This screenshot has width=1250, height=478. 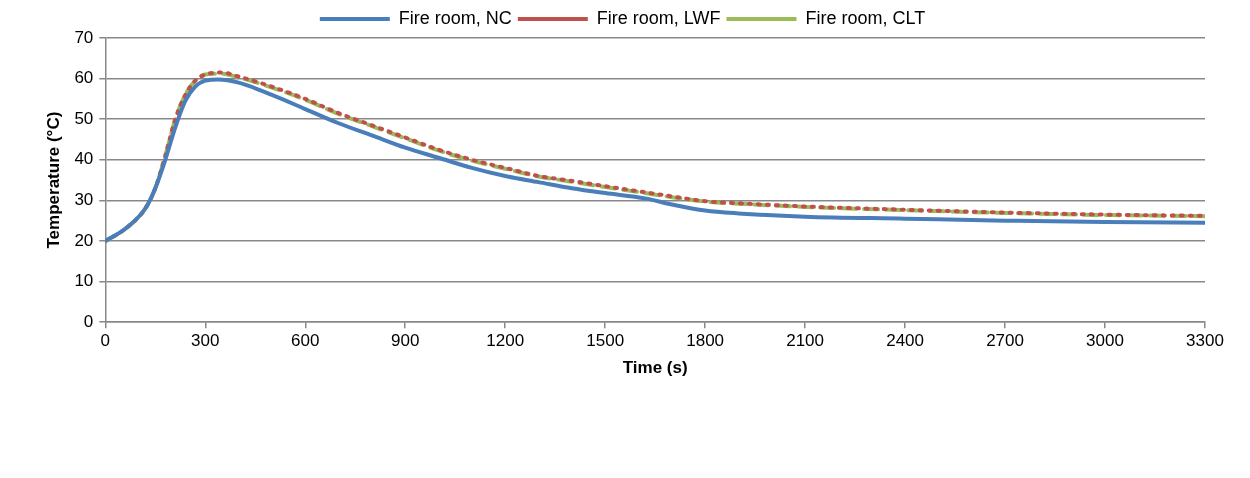 What do you see at coordinates (84, 240) in the screenshot?
I see `y-tick-label: 20` at bounding box center [84, 240].